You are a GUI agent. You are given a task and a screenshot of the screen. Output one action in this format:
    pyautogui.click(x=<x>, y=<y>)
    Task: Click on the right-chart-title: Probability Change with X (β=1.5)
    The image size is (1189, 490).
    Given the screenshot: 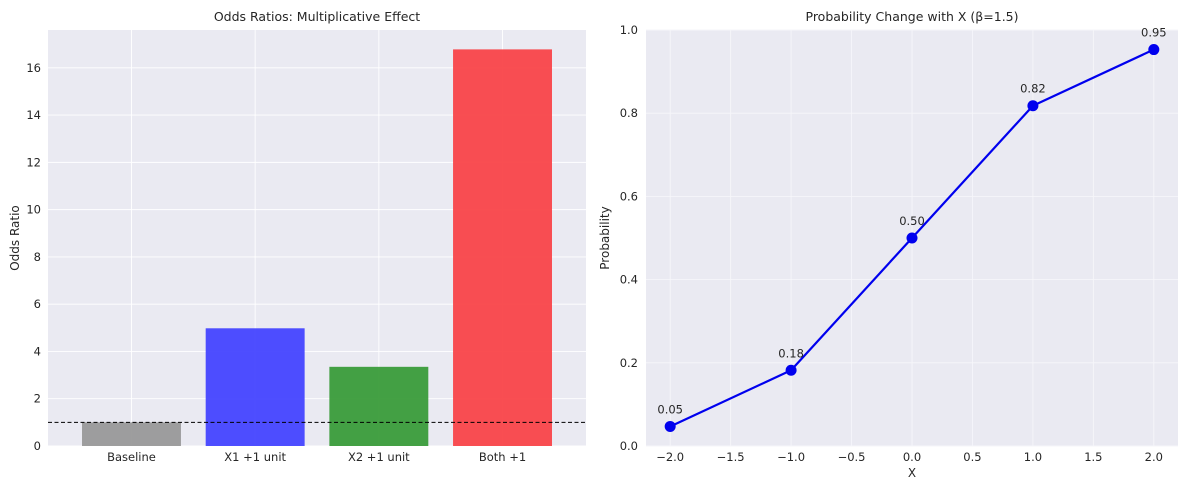 What is the action you would take?
    pyautogui.click(x=912, y=16)
    